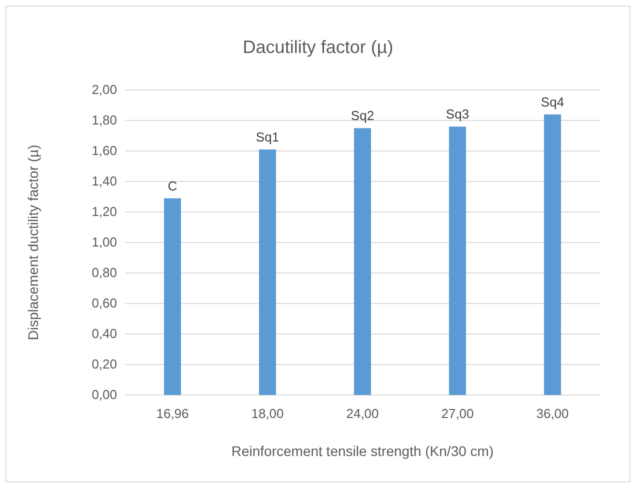  What do you see at coordinates (104, 242) in the screenshot?
I see `y-tick-label: 1,00` at bounding box center [104, 242].